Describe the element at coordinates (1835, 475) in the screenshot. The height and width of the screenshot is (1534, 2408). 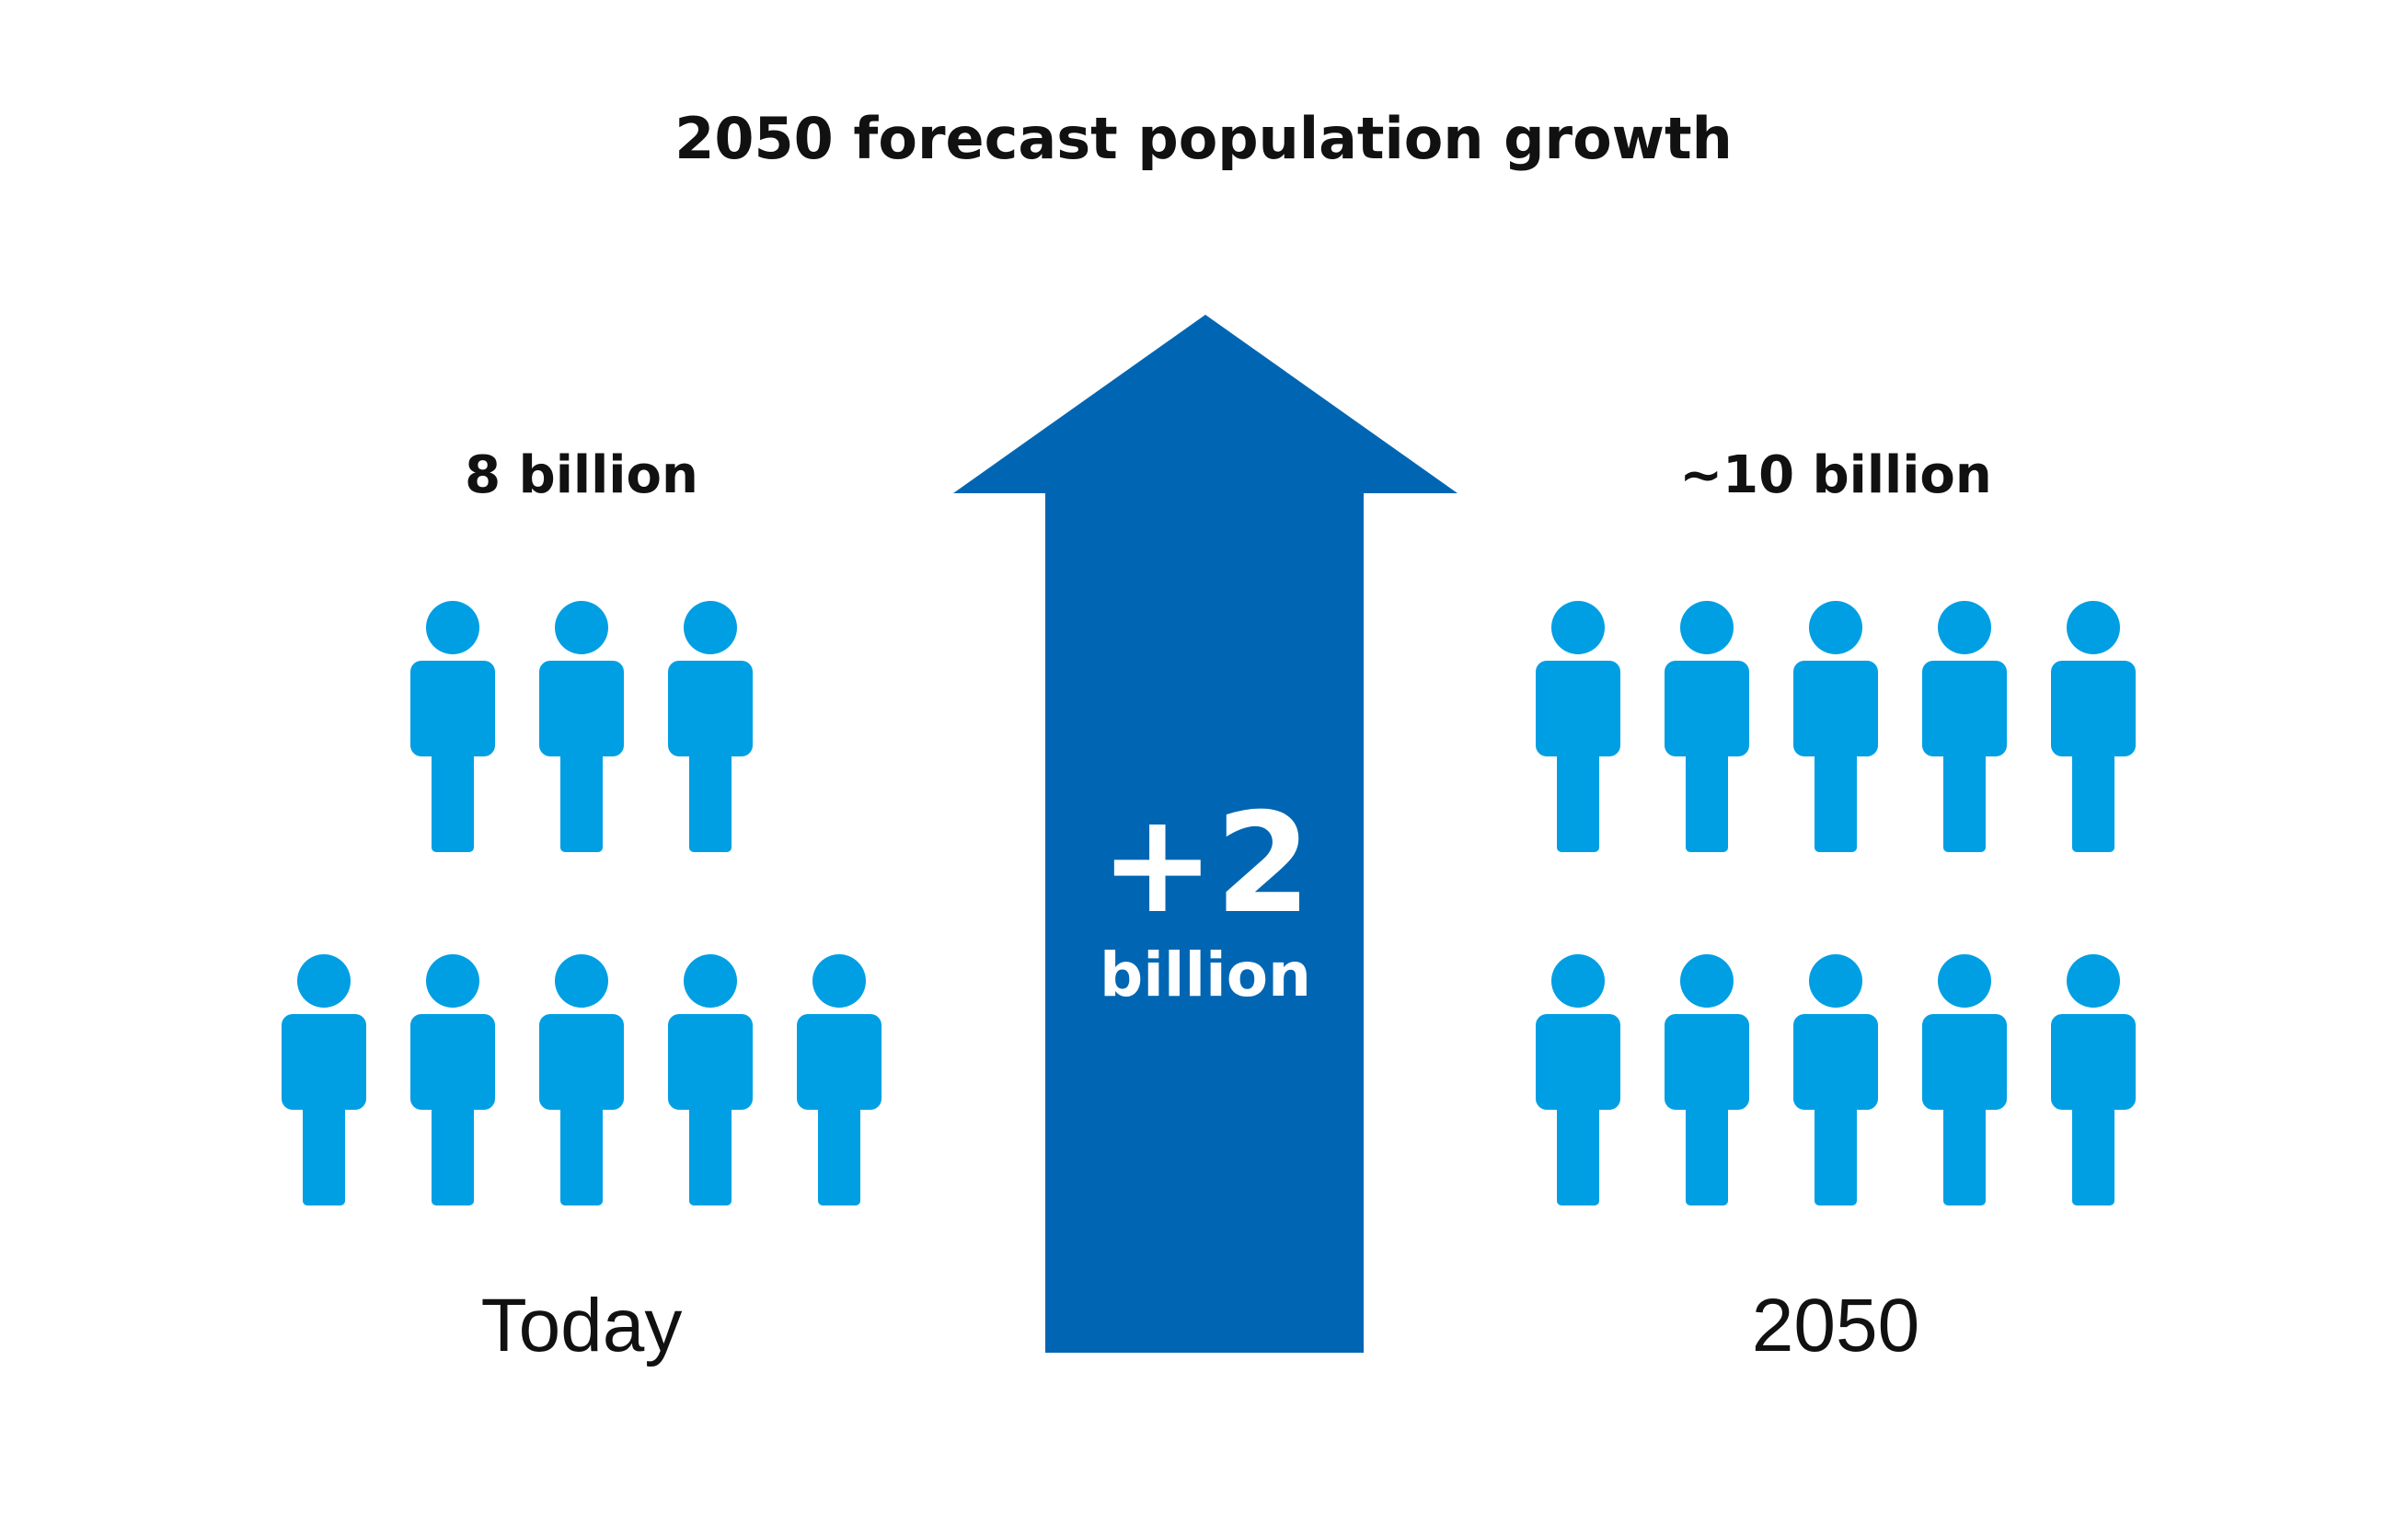
I see `future-count-label: ~10 billion` at that location.